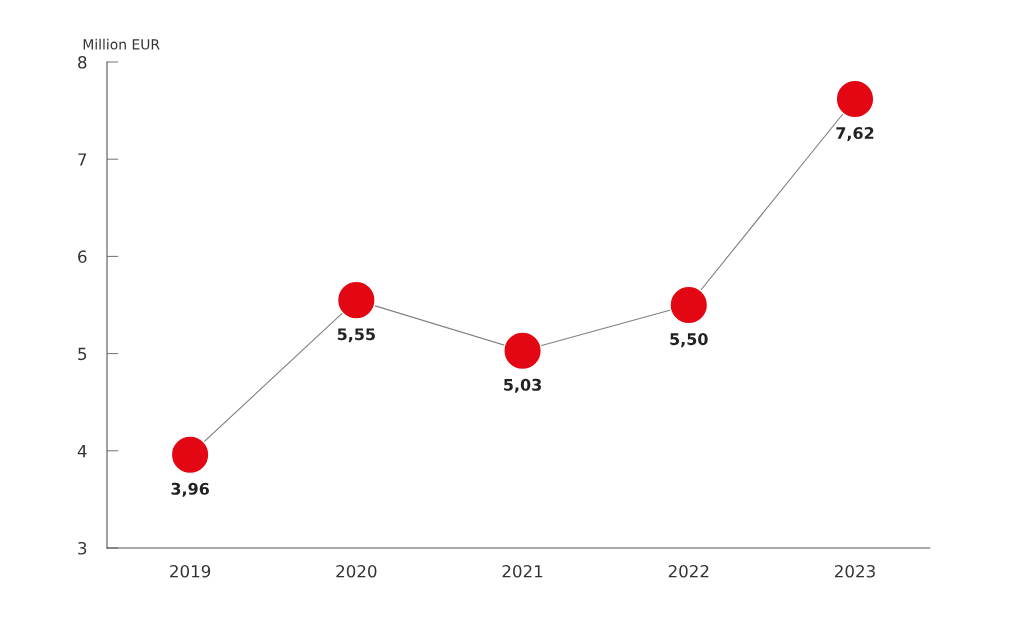 This screenshot has width=1024, height=625. What do you see at coordinates (82, 159) in the screenshot?
I see `y-tick-label: 7` at bounding box center [82, 159].